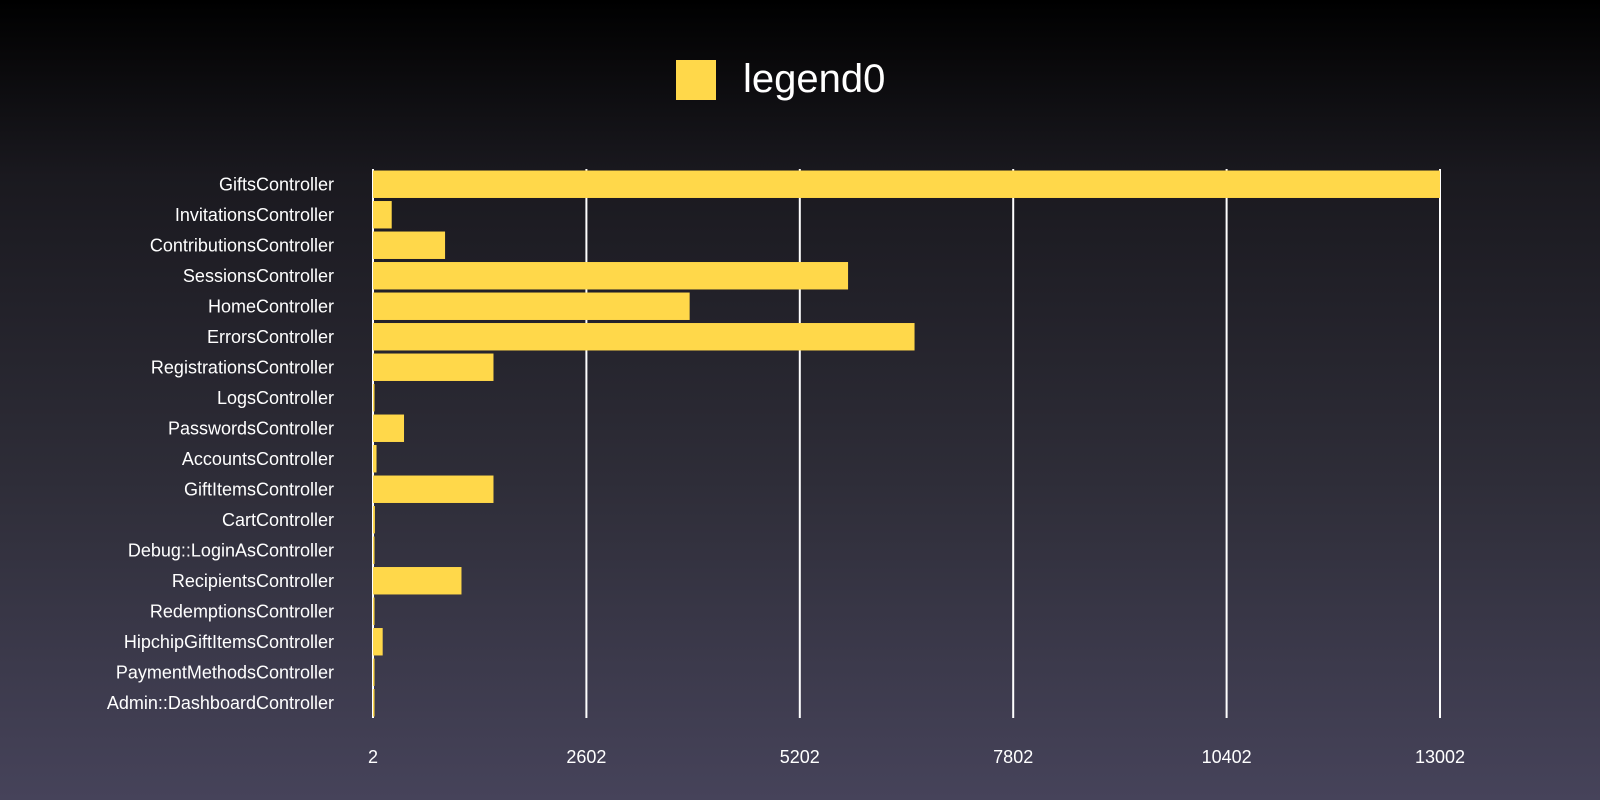 The width and height of the screenshot is (1600, 800). I want to click on category-label: GiftItemsController, so click(259, 489).